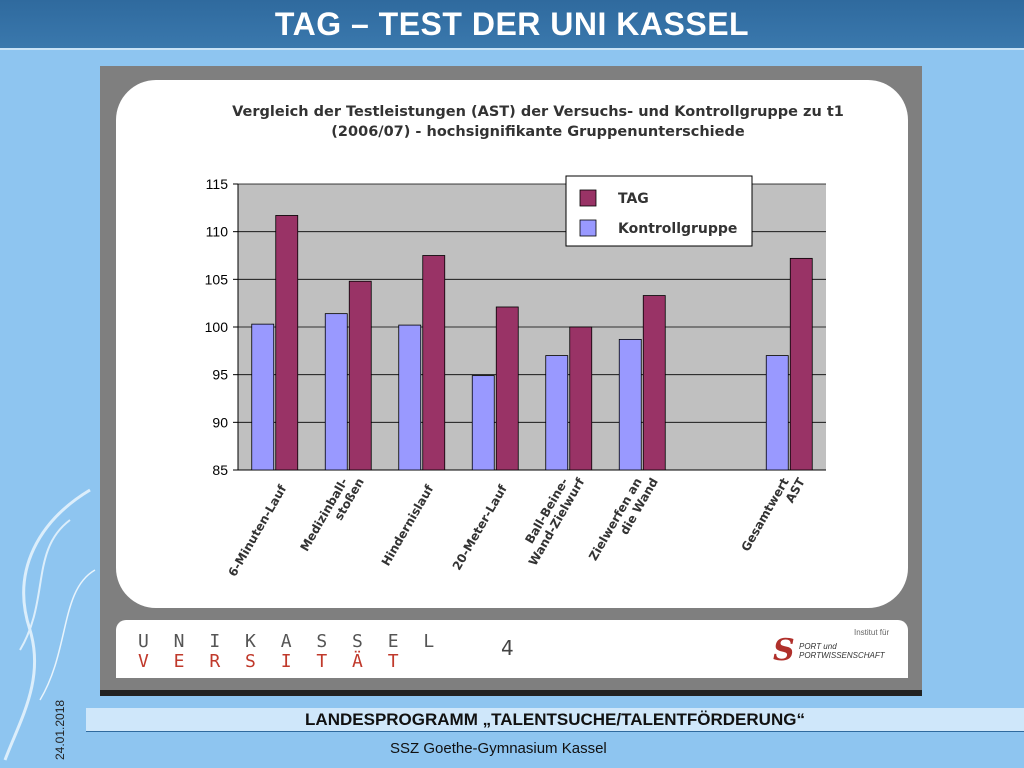 The width and height of the screenshot is (1024, 768). I want to click on legend-label: TAG, so click(633, 199).